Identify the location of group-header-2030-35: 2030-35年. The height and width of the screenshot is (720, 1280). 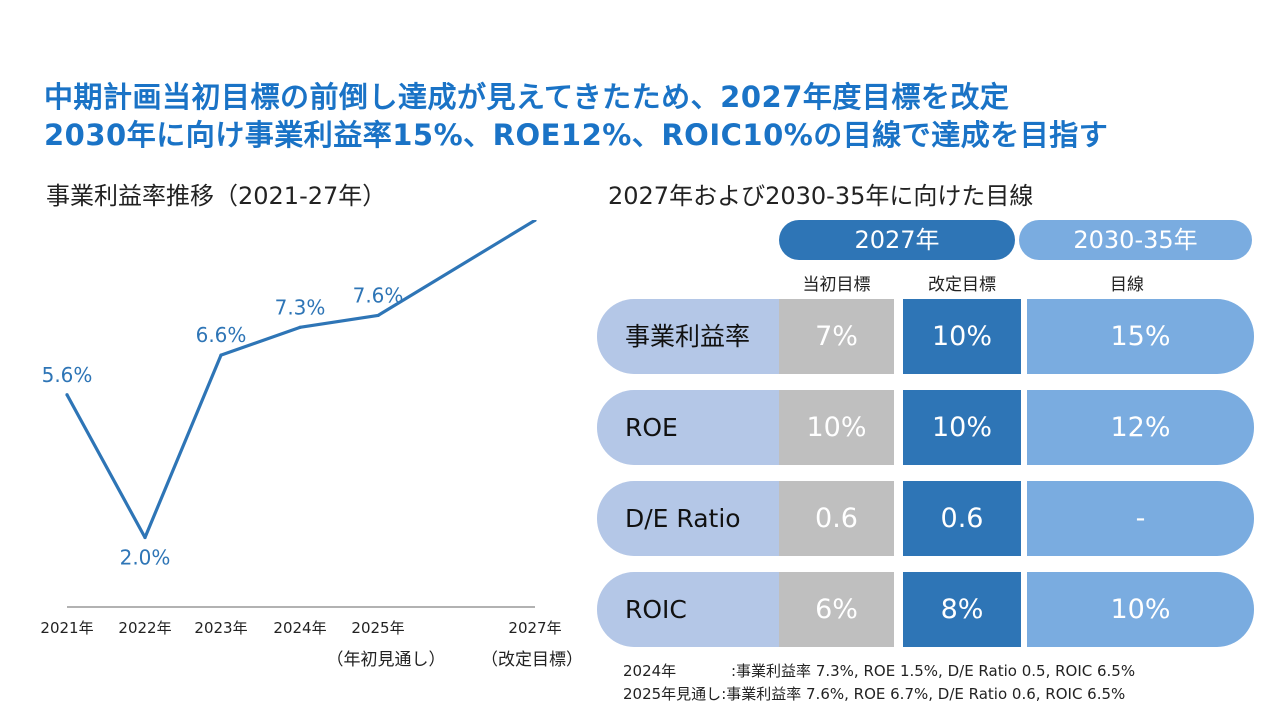
(1135, 240).